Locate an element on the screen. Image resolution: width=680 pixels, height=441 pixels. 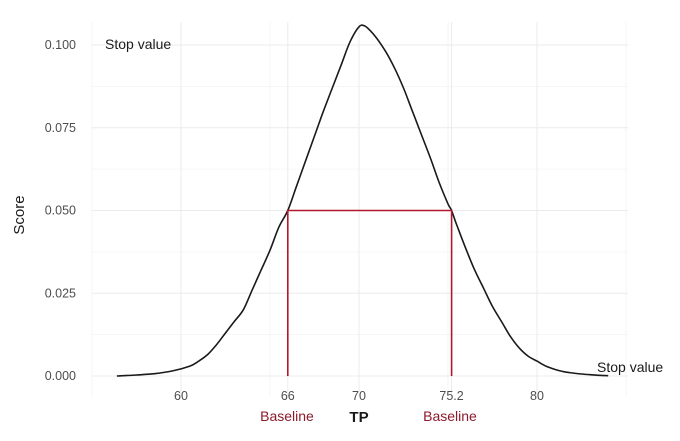
x-tick-label: 70 is located at coordinates (359, 396).